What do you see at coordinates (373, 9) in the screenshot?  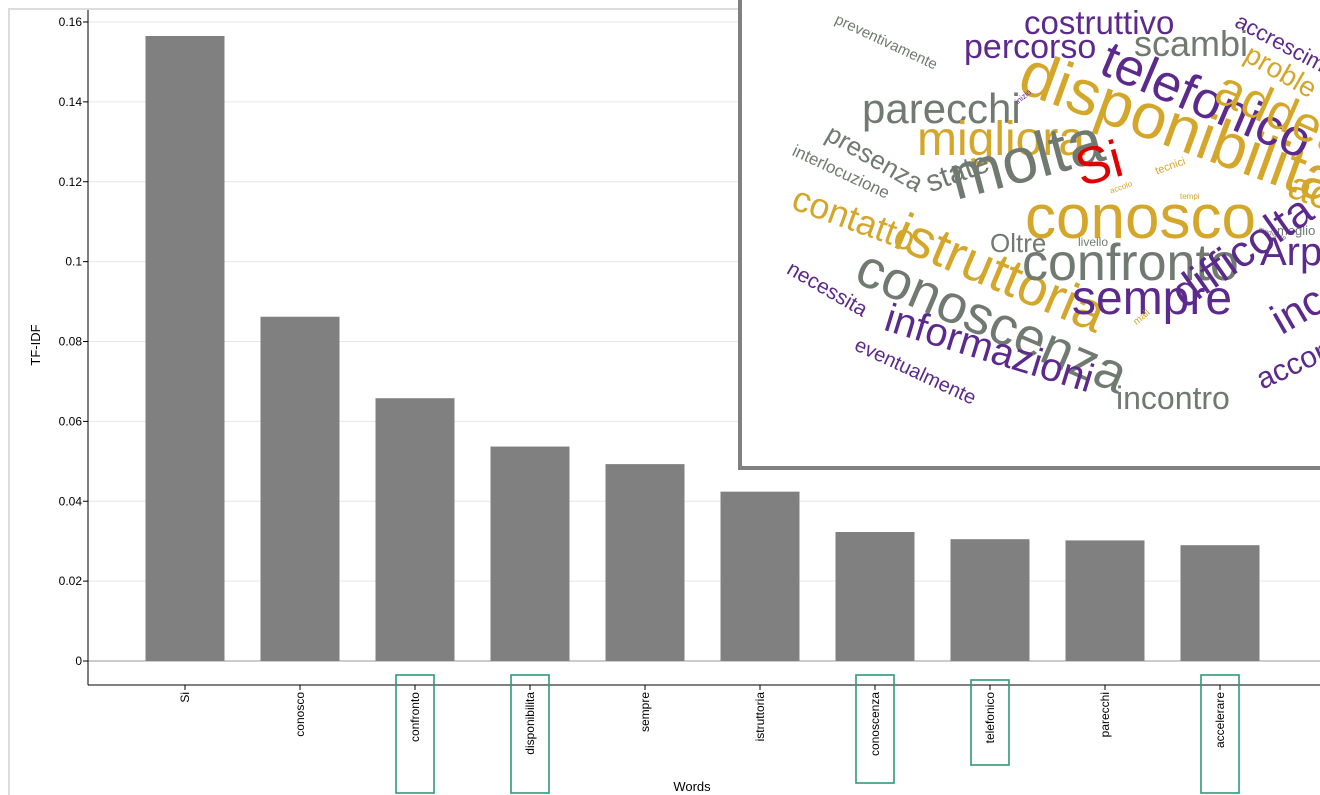 I see `panel-frame-top` at bounding box center [373, 9].